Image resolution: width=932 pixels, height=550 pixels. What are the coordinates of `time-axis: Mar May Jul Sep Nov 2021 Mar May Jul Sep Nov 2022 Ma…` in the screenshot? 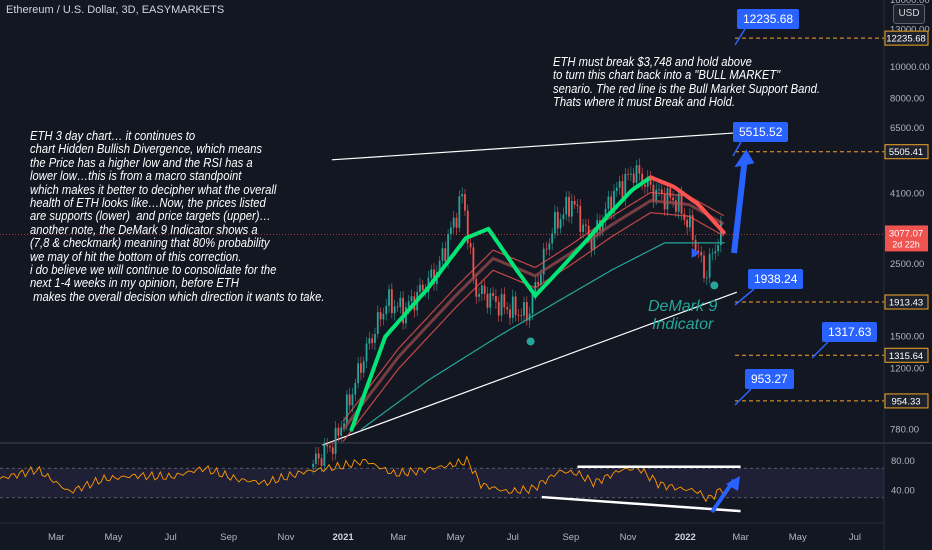 It's located at (454, 537).